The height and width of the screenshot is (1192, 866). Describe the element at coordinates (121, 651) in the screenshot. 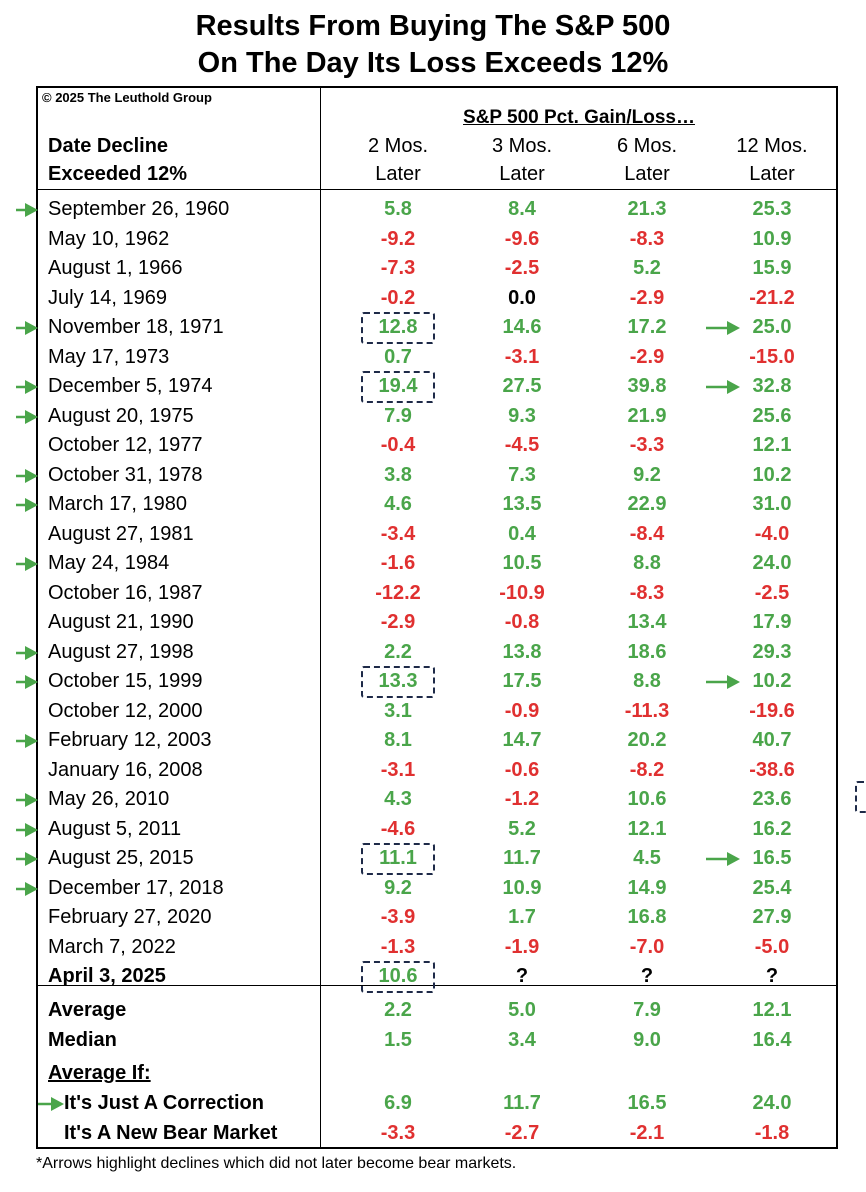

I see `row-date: August 27, 1998` at that location.